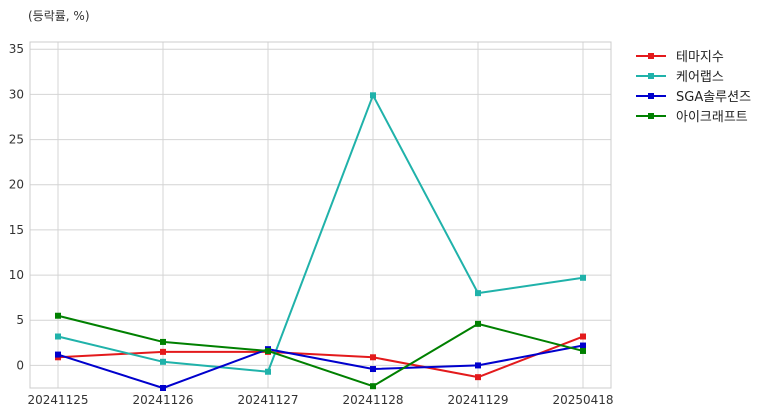  What do you see at coordinates (16, 207) in the screenshot?
I see `y-axis-ticks: 0 5 10 15 20 25 30 35` at bounding box center [16, 207].